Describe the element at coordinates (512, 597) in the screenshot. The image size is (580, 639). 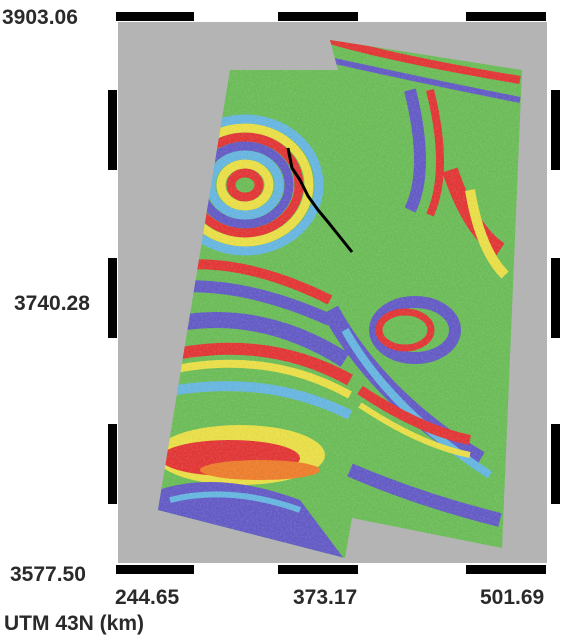
I see `x-tick-label-right: 501.69` at that location.